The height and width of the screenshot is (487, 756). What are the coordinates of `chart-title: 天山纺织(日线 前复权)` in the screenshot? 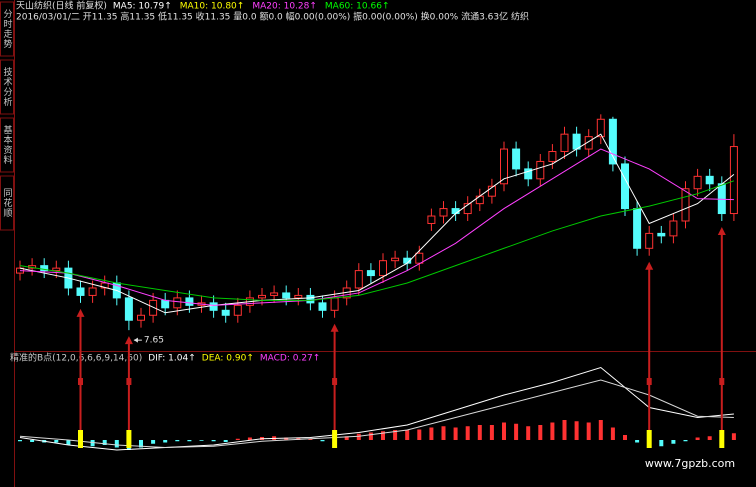 It's located at (61, 6).